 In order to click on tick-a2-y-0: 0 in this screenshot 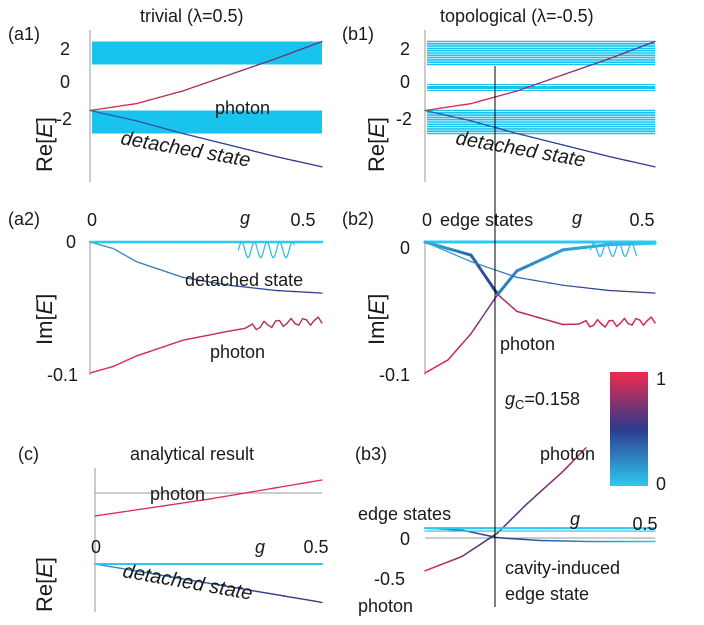, I will do `click(71, 242)`.